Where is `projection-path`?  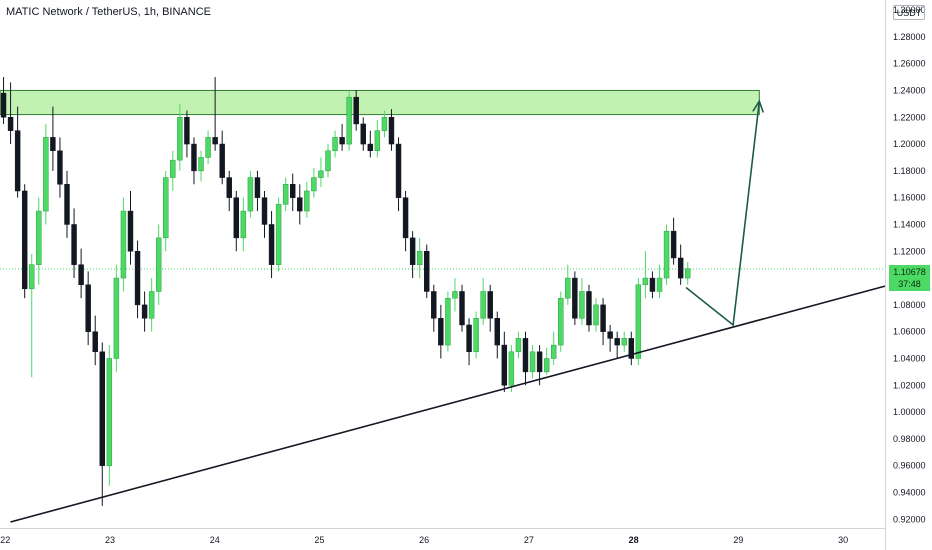 projection-path is located at coordinates (723, 214).